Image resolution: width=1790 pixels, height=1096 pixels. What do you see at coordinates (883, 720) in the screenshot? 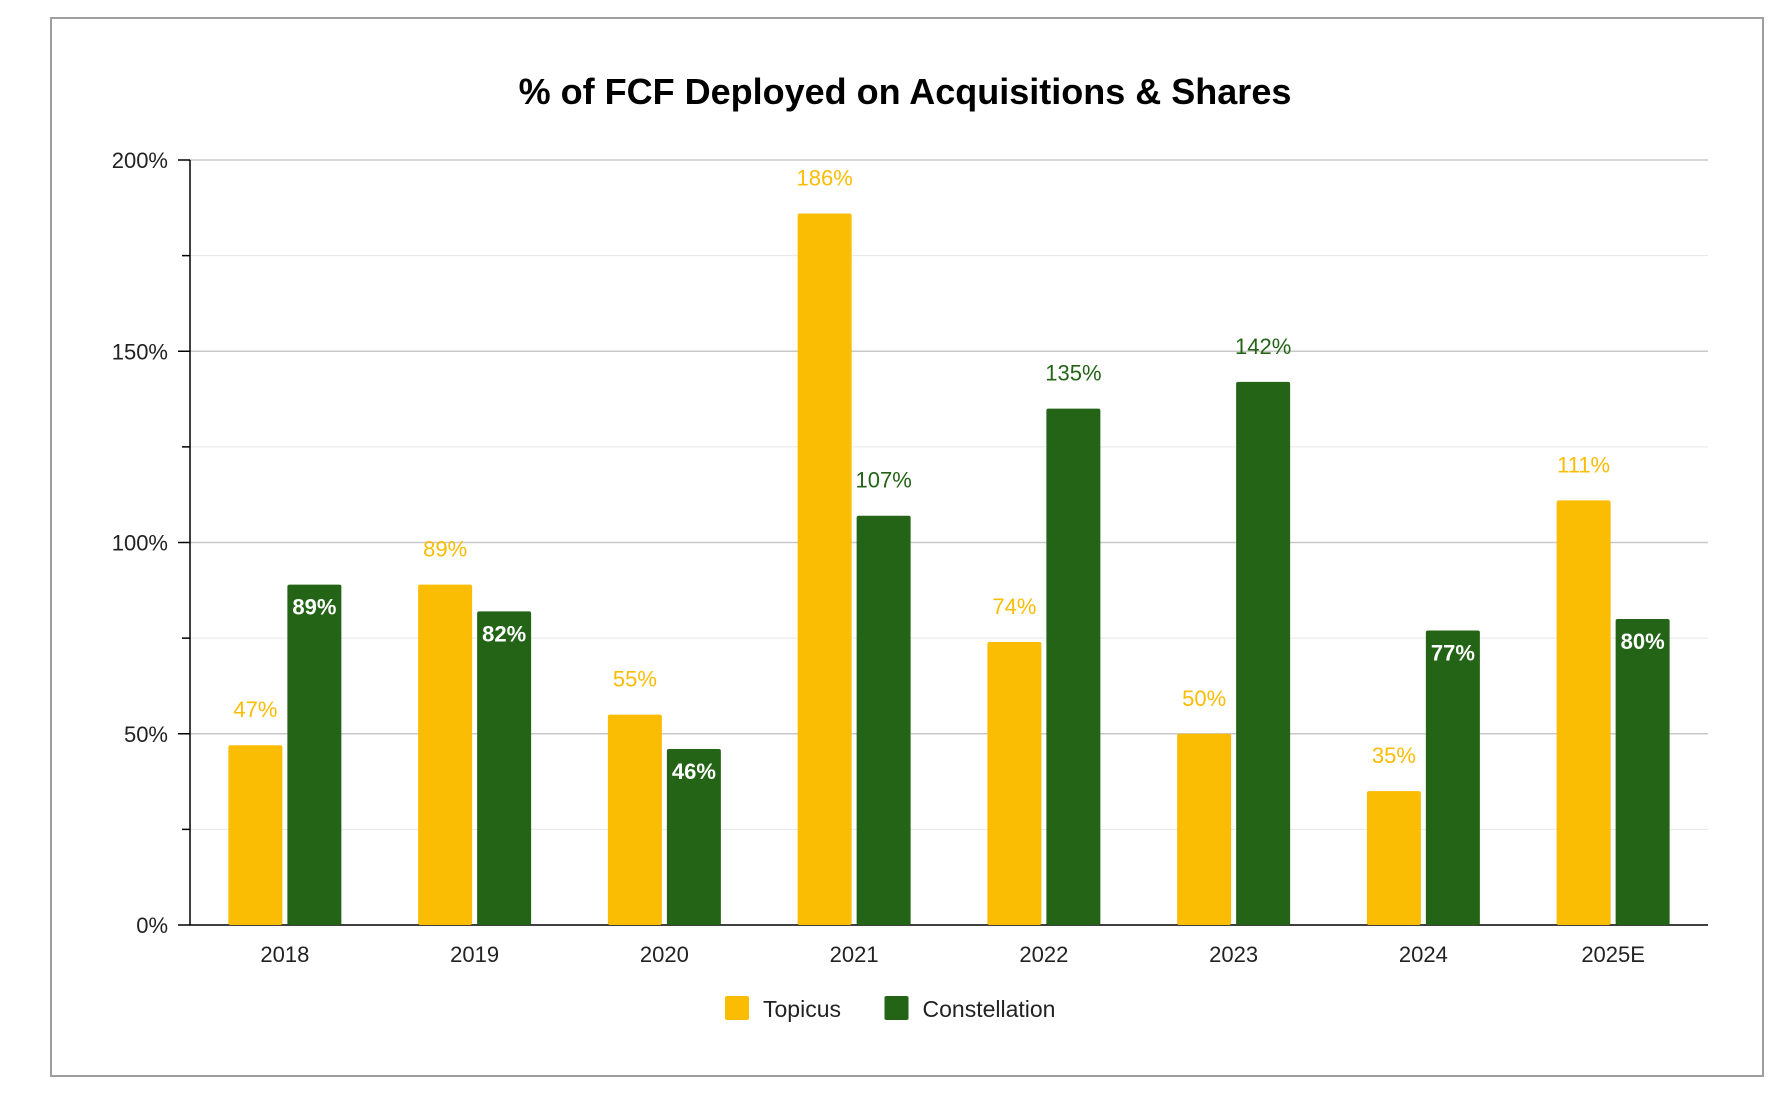
I see `bar-constellation-2021` at bounding box center [883, 720].